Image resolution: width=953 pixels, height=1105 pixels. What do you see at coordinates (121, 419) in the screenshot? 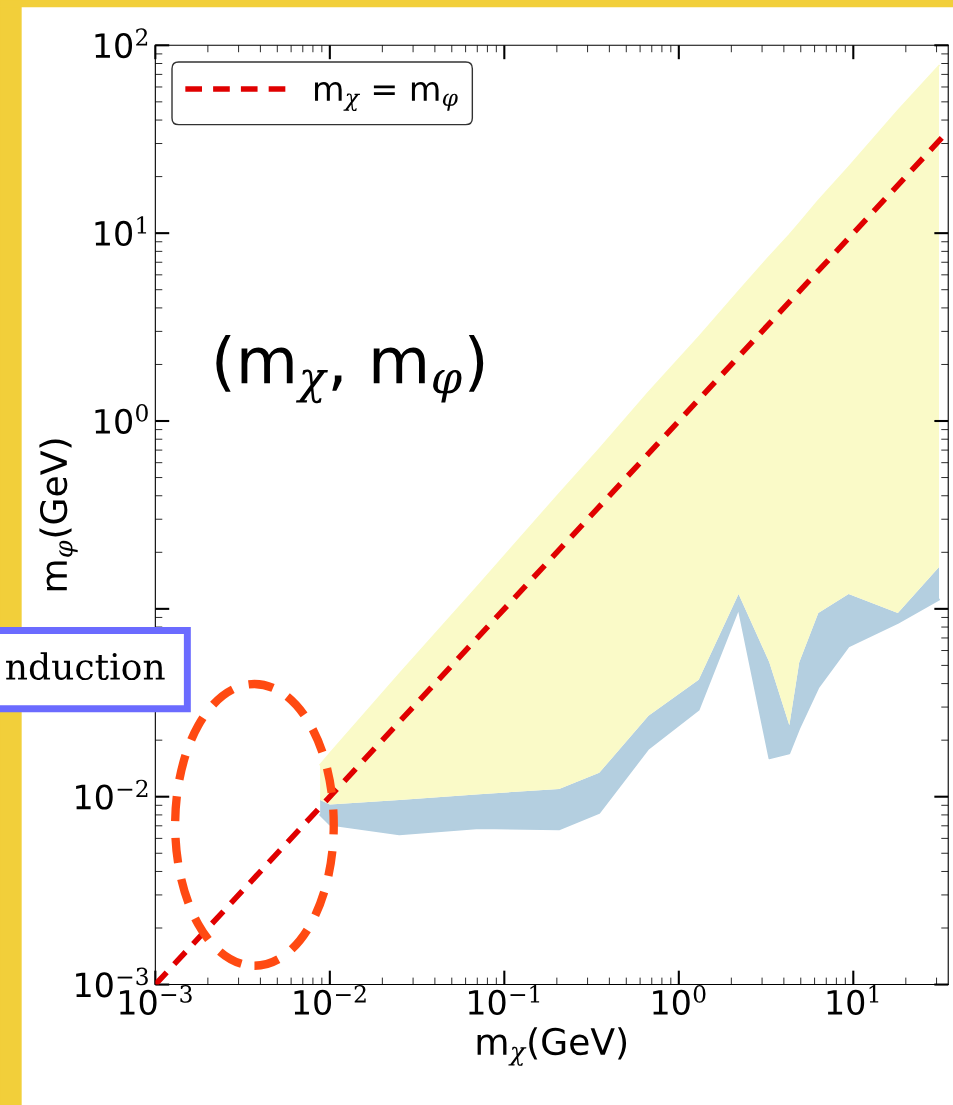
I see `y-tick-label: 10$^{0}$` at bounding box center [121, 419].